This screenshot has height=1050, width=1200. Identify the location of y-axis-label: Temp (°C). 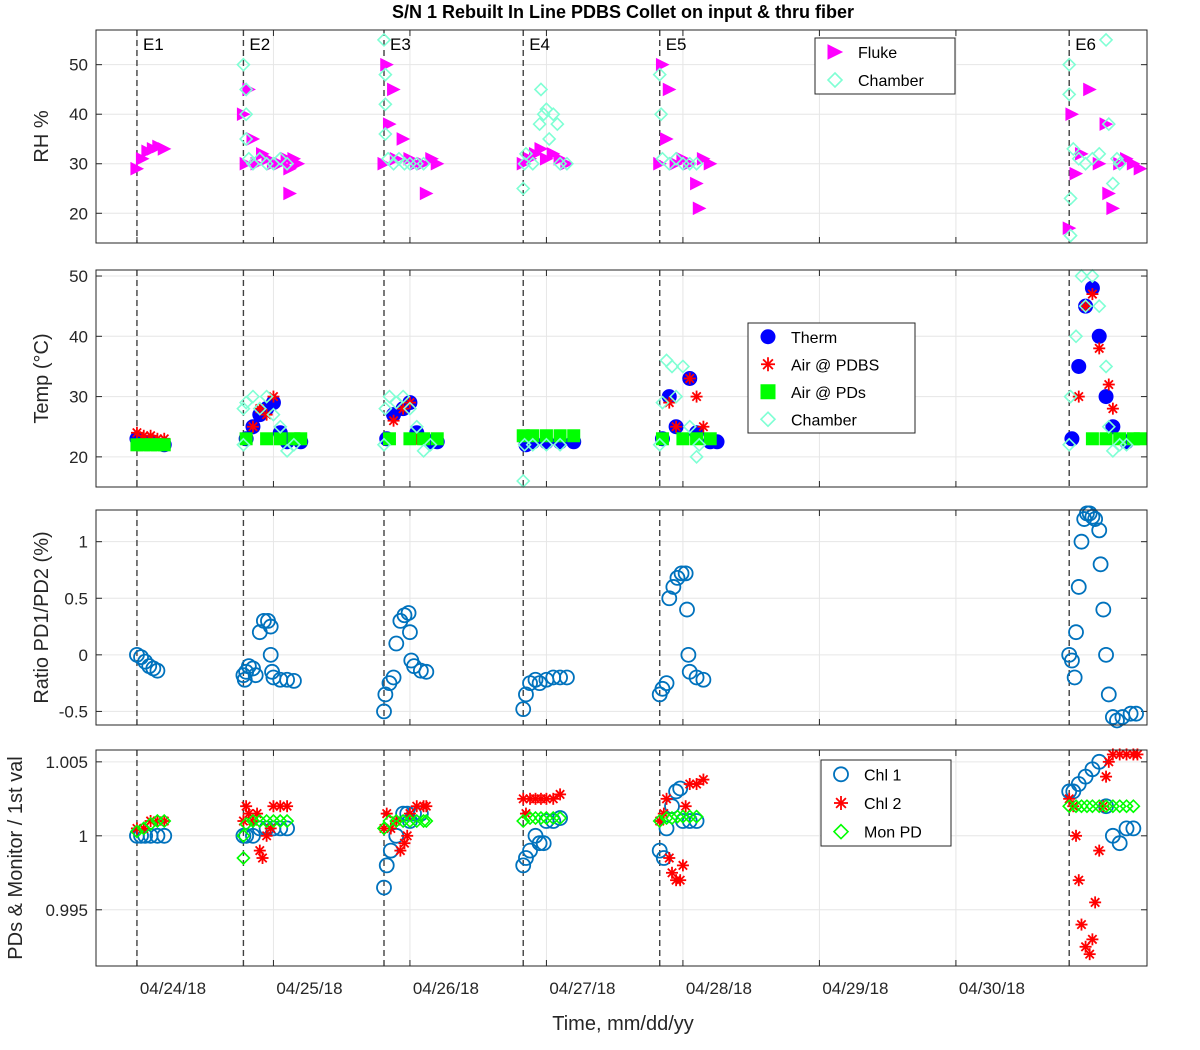
(42, 378).